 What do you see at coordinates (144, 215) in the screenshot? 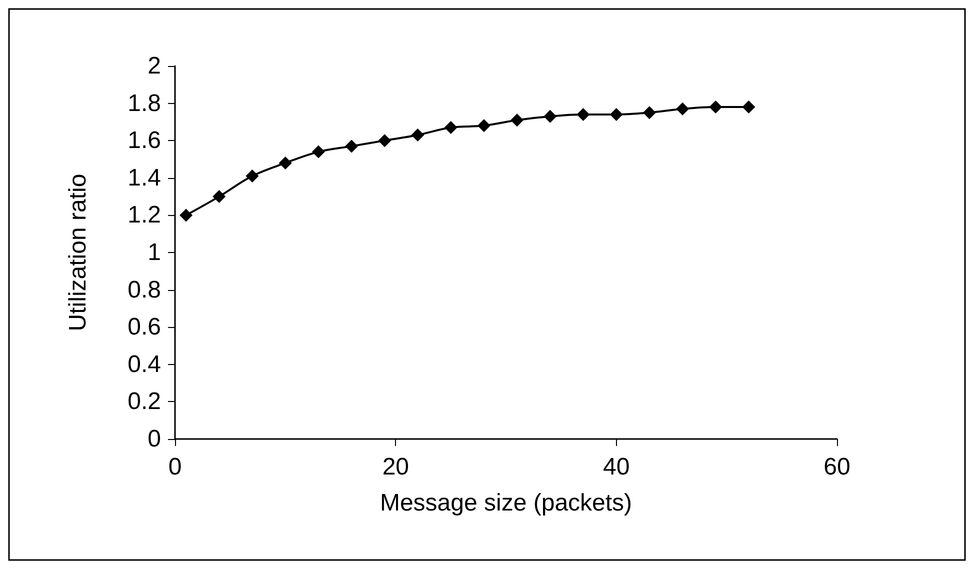
I see `y-tick-label: 1.2` at bounding box center [144, 215].